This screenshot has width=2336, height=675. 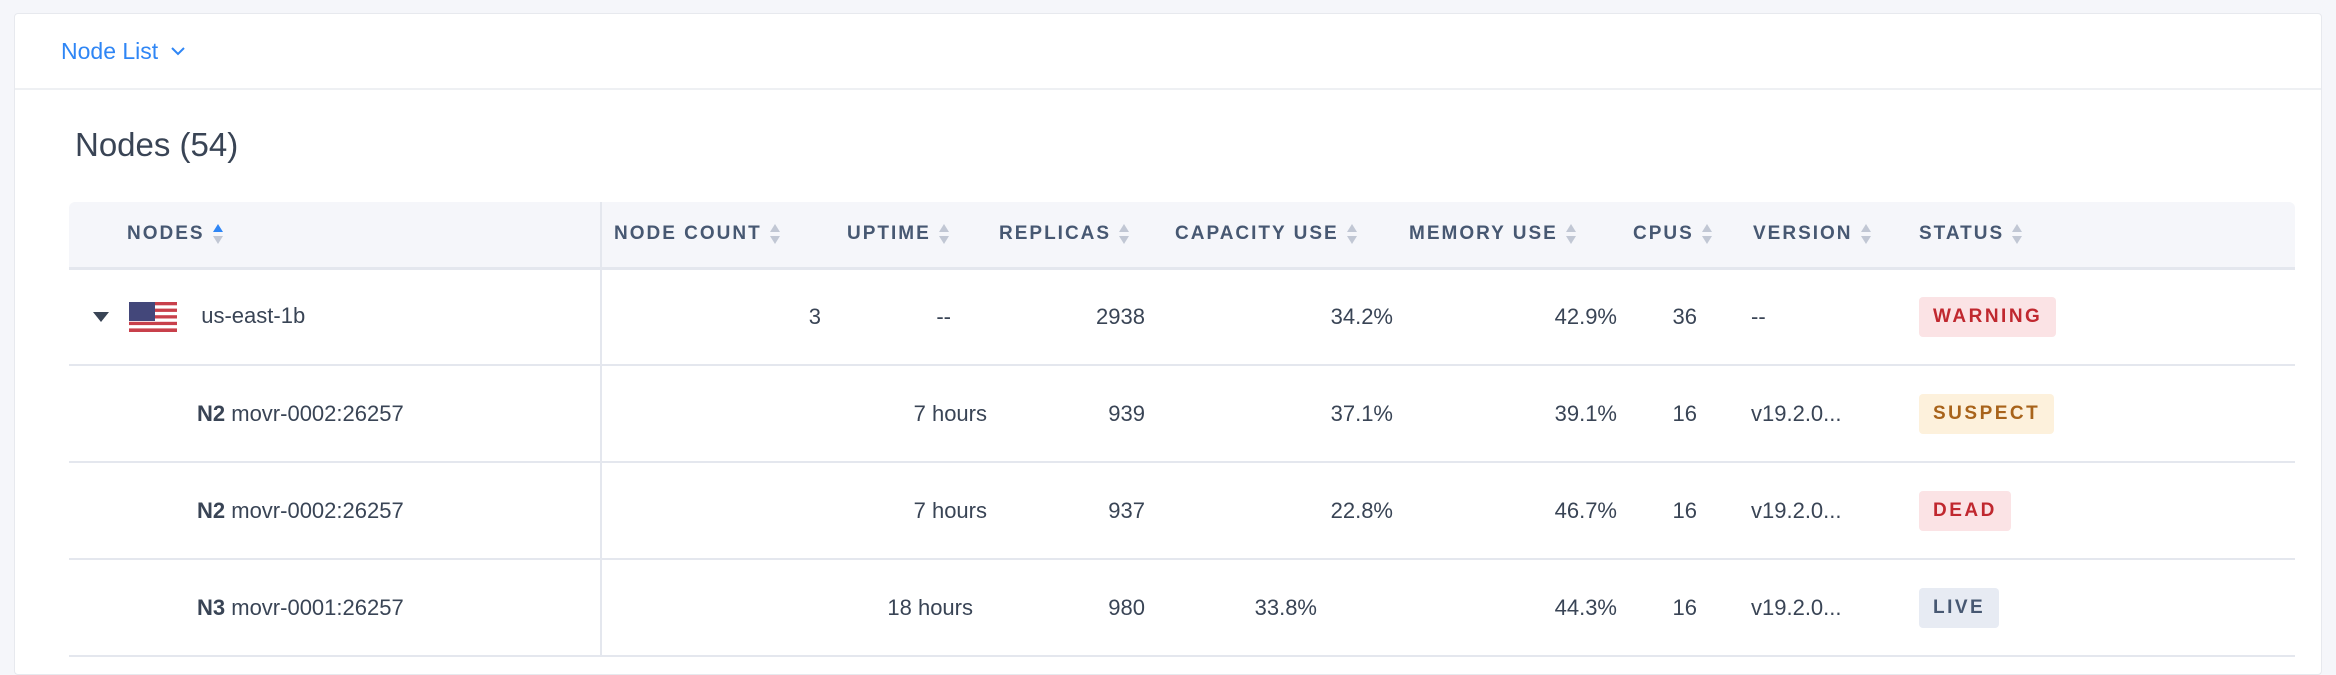 I want to click on chevron-down-icon, so click(x=178, y=51).